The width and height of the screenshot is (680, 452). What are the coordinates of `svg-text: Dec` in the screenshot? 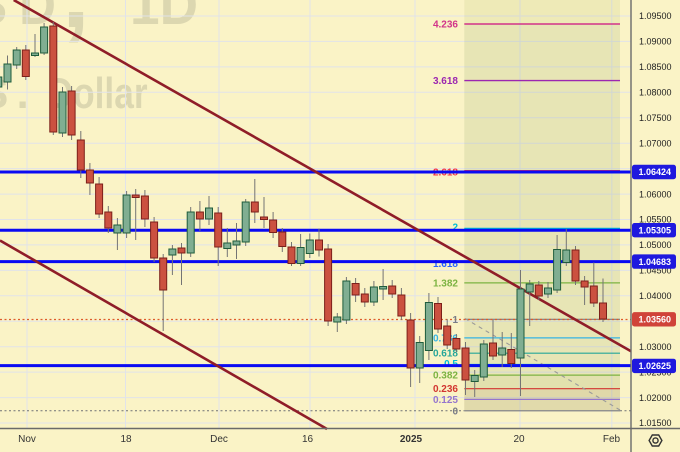 It's located at (219, 439).